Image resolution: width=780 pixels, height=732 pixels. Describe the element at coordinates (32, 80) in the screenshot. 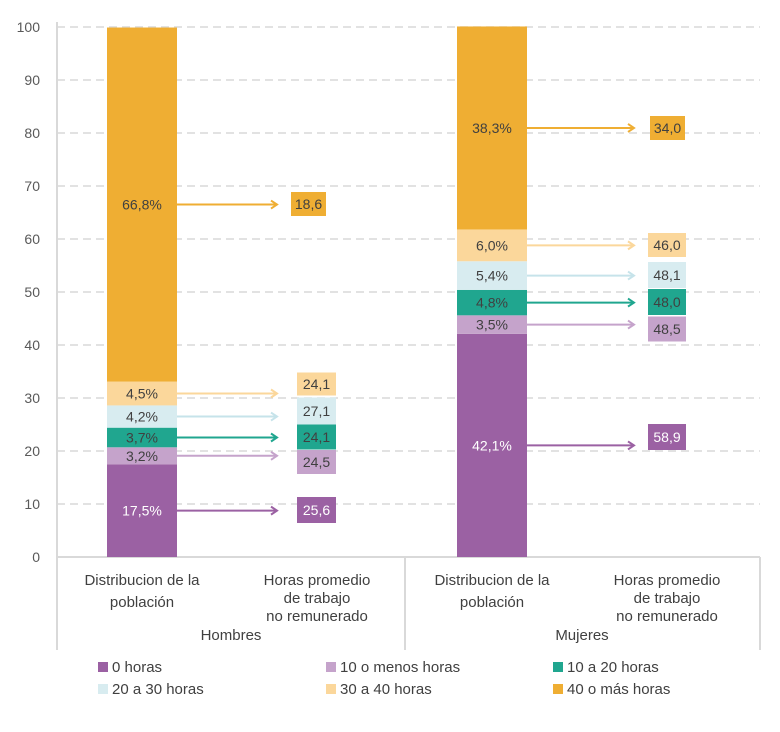

I see `y-tick-label: 90` at that location.